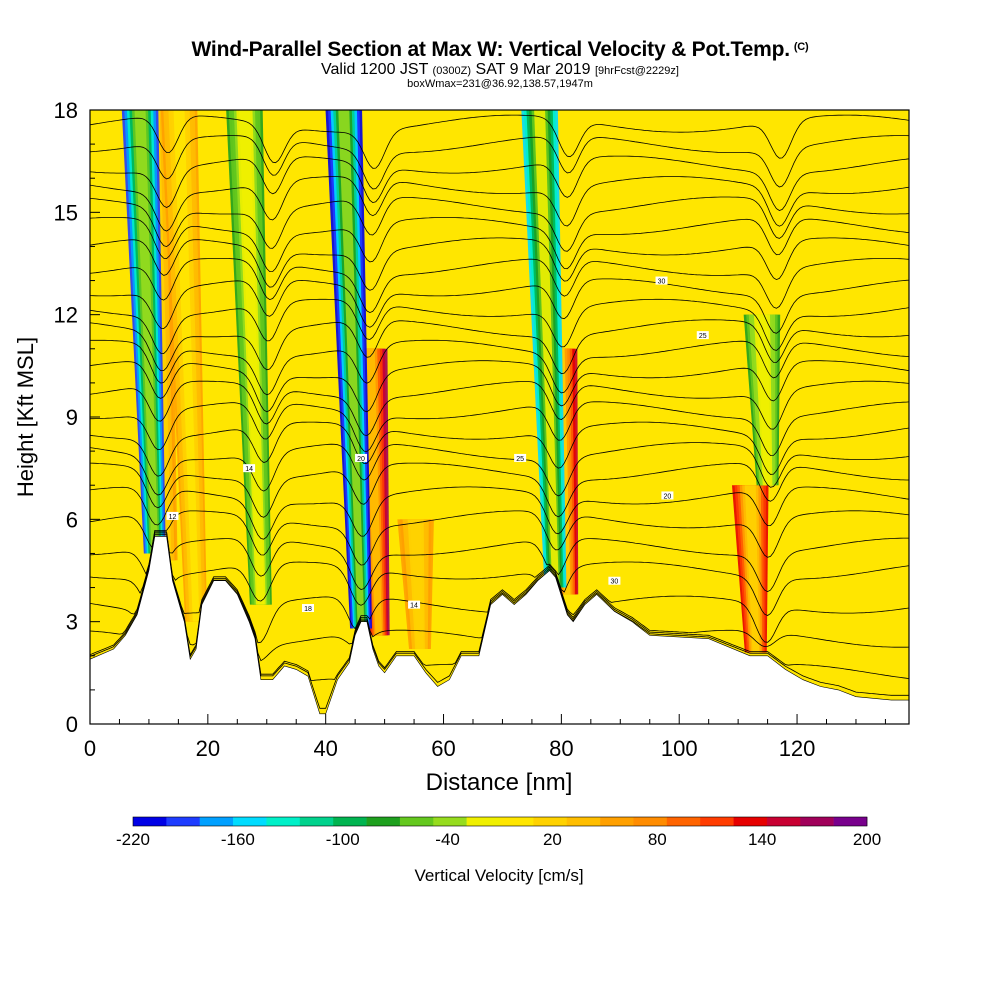 Image resolution: width=1000 pixels, height=1000 pixels. I want to click on theta-label: 18, so click(308, 608).